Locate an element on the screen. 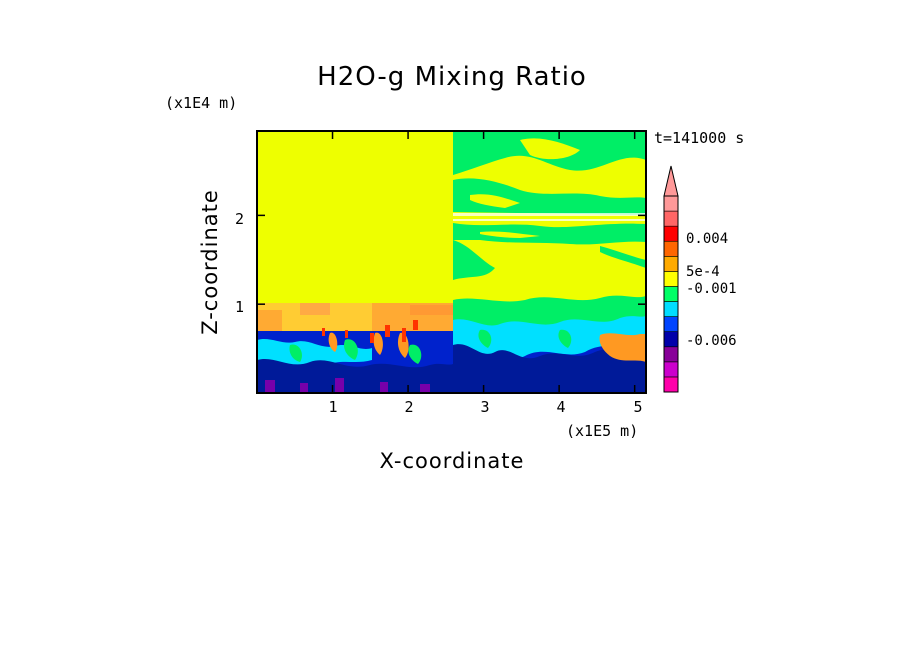 The height and width of the screenshot is (654, 904). colorbar-label-0004: 0.004 is located at coordinates (707, 239).